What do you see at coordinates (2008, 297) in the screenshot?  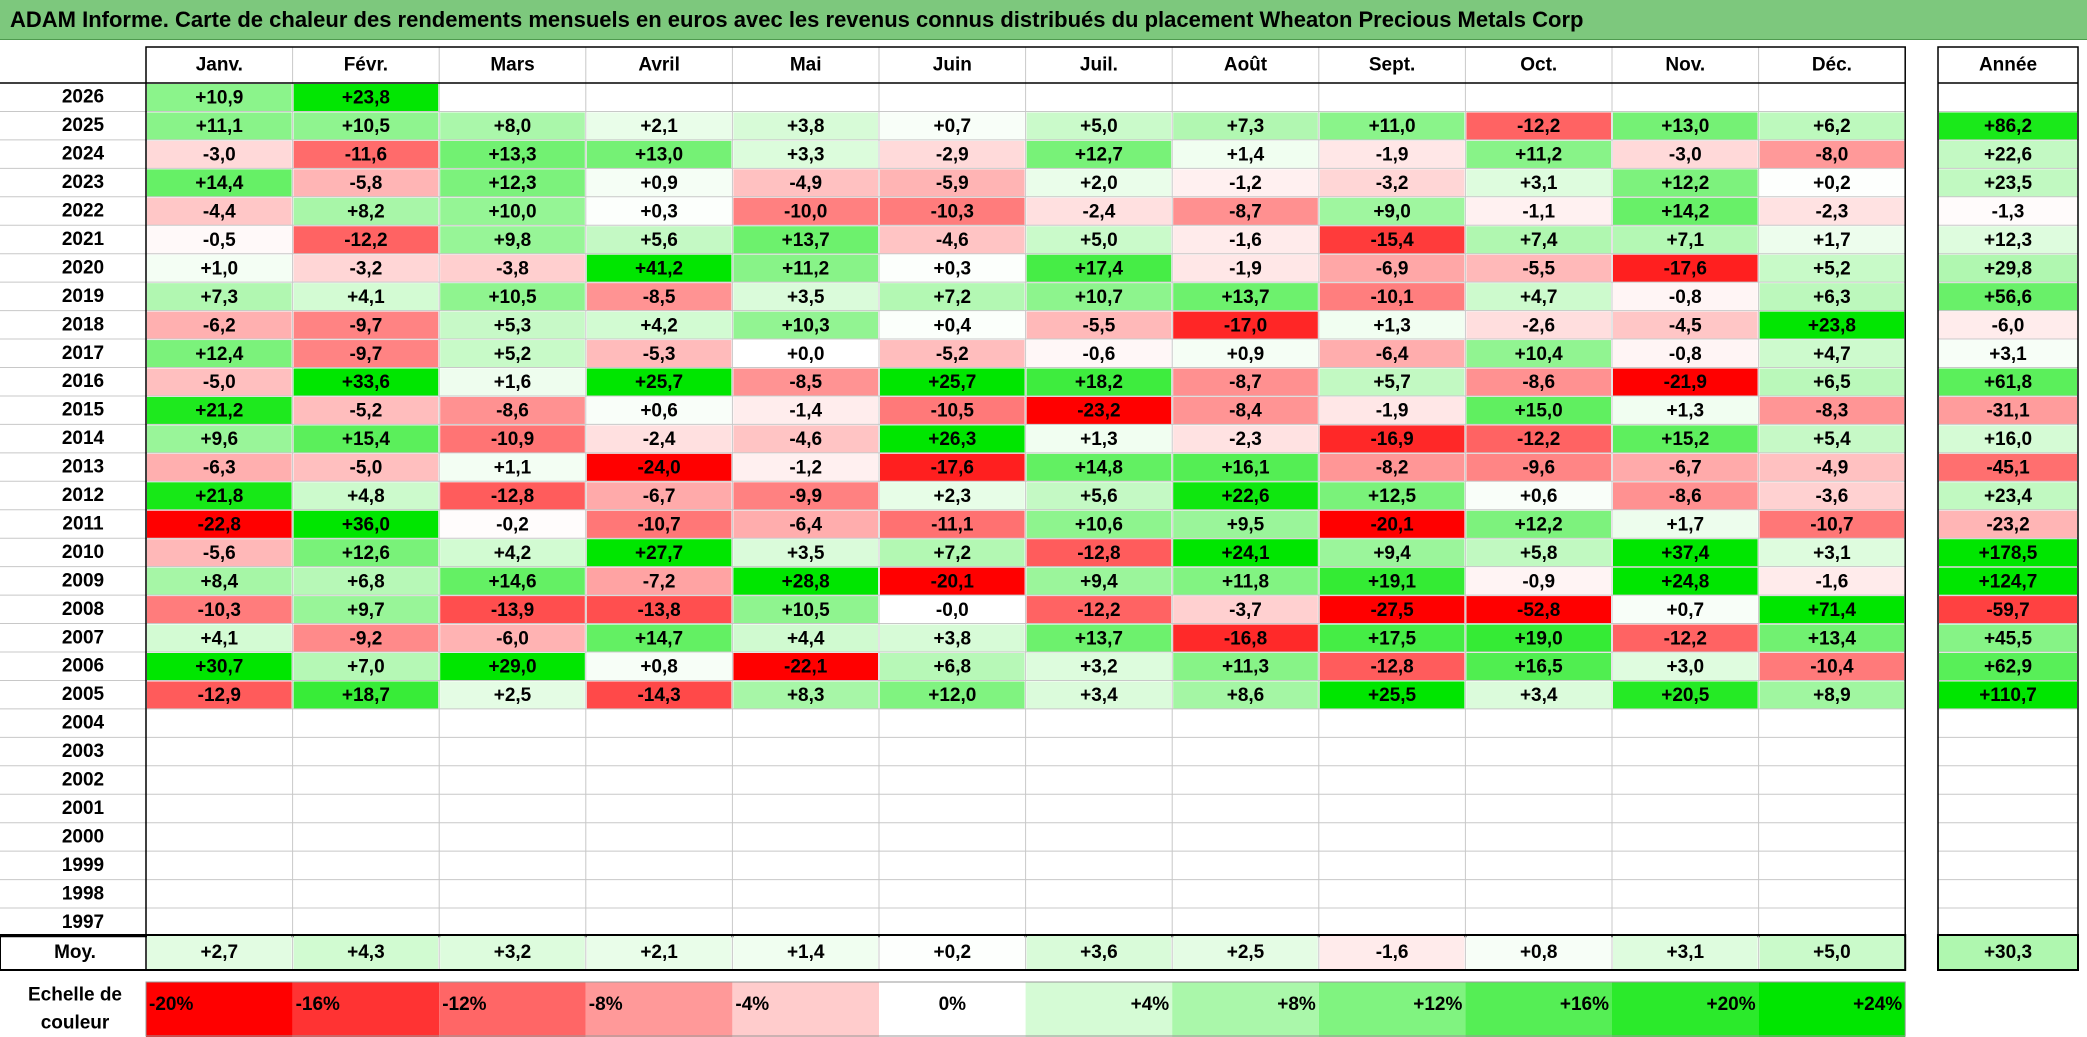 I see `annual-value: +56,6` at bounding box center [2008, 297].